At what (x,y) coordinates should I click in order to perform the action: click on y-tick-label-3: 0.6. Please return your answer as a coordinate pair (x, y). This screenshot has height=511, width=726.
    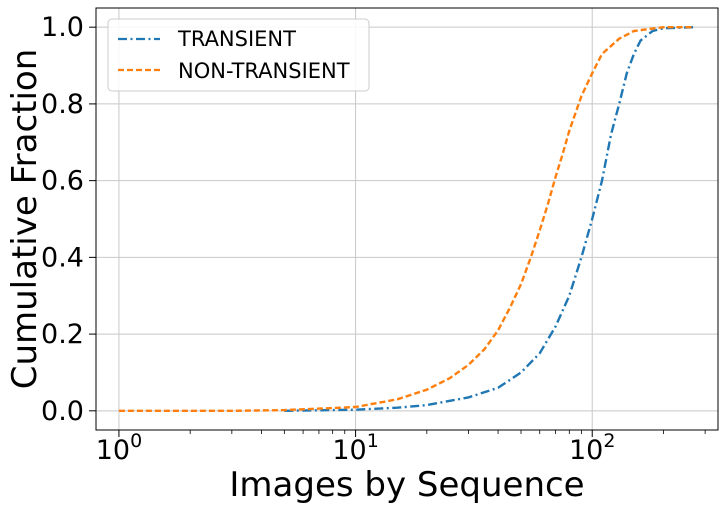
    Looking at the image, I should click on (62, 181).